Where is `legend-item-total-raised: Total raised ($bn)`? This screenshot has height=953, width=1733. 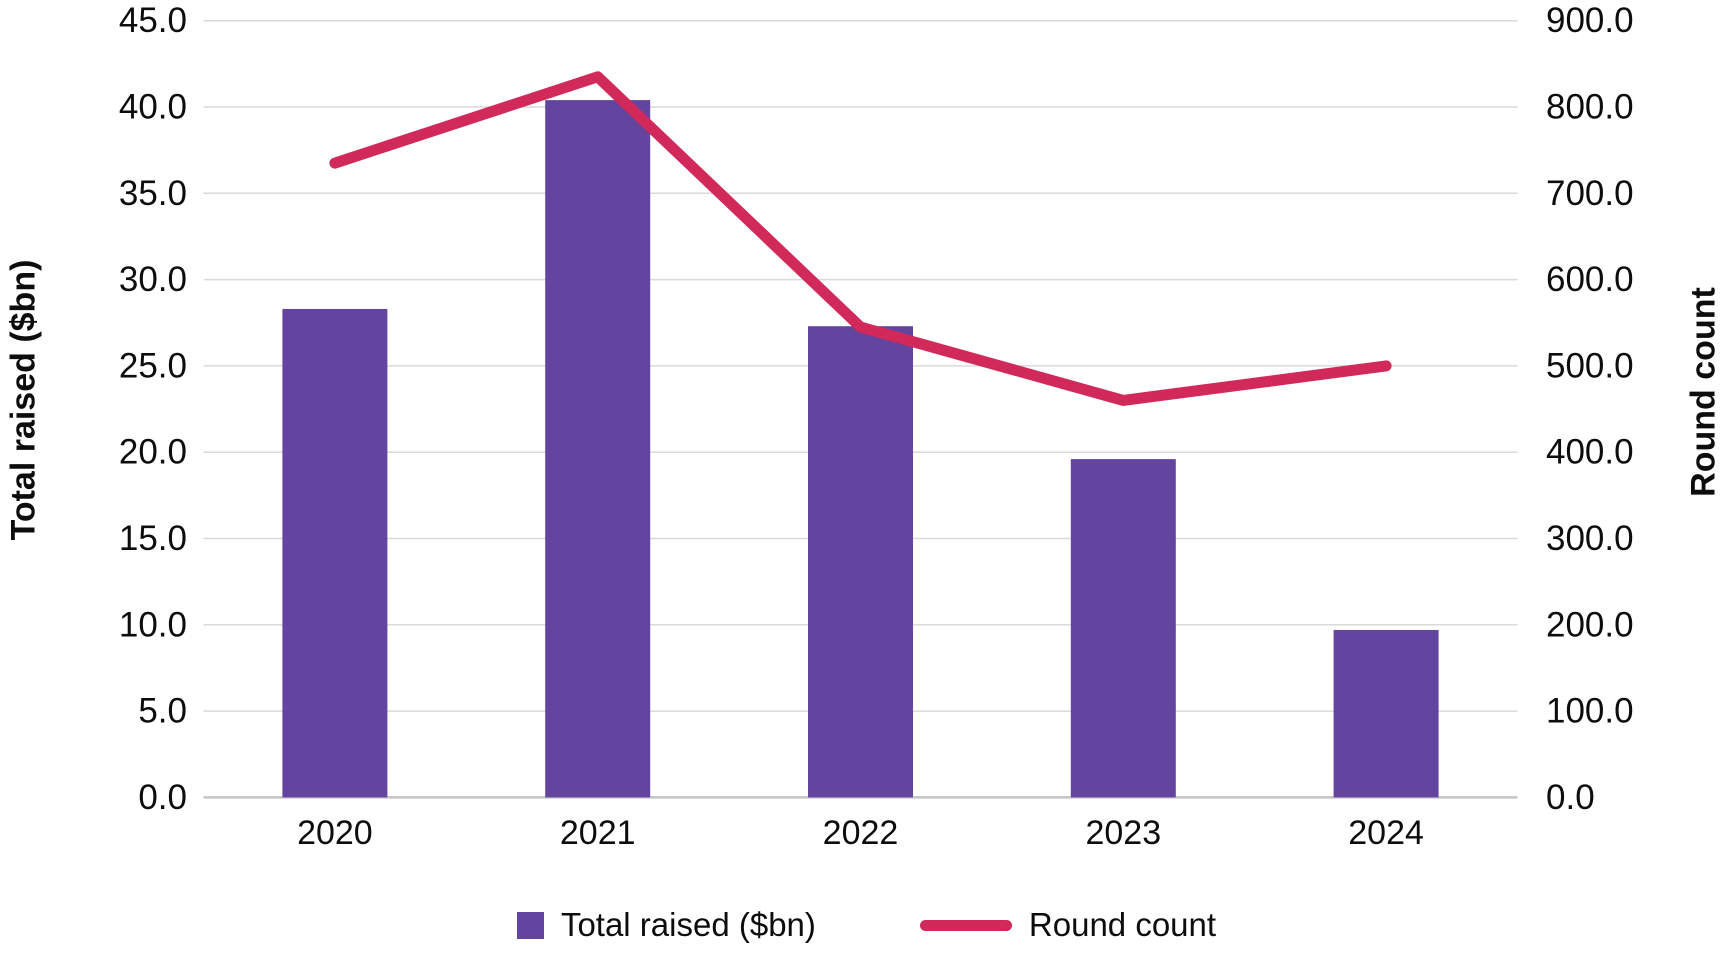
legend-item-total-raised: Total raised ($bn) is located at coordinates (666, 925).